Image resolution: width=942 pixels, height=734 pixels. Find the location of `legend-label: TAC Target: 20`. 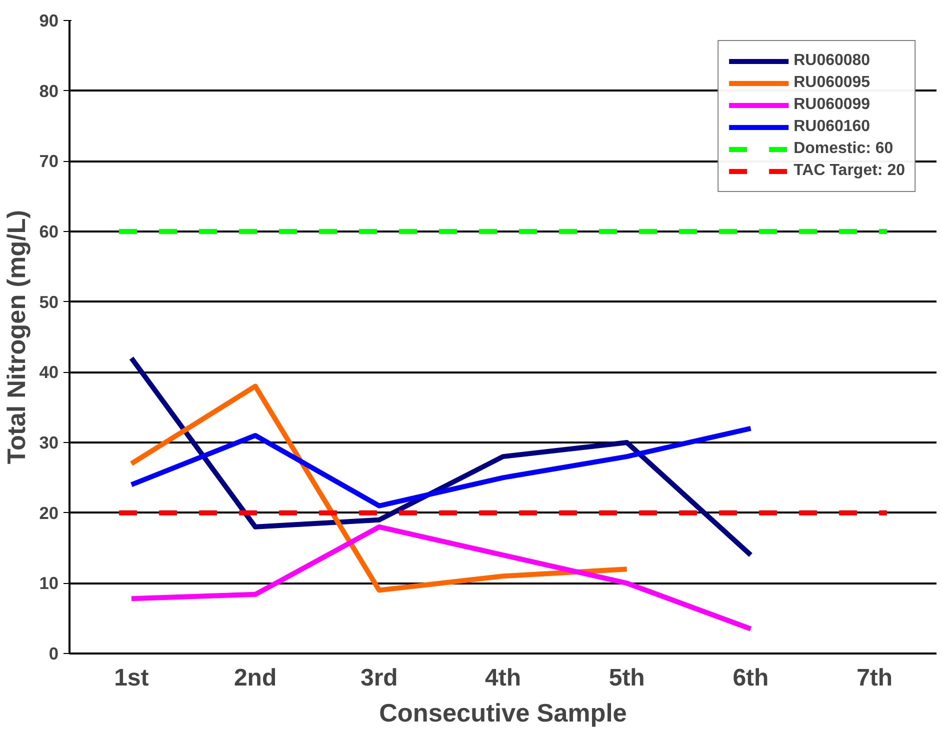

legend-label: TAC Target: 20 is located at coordinates (849, 171).